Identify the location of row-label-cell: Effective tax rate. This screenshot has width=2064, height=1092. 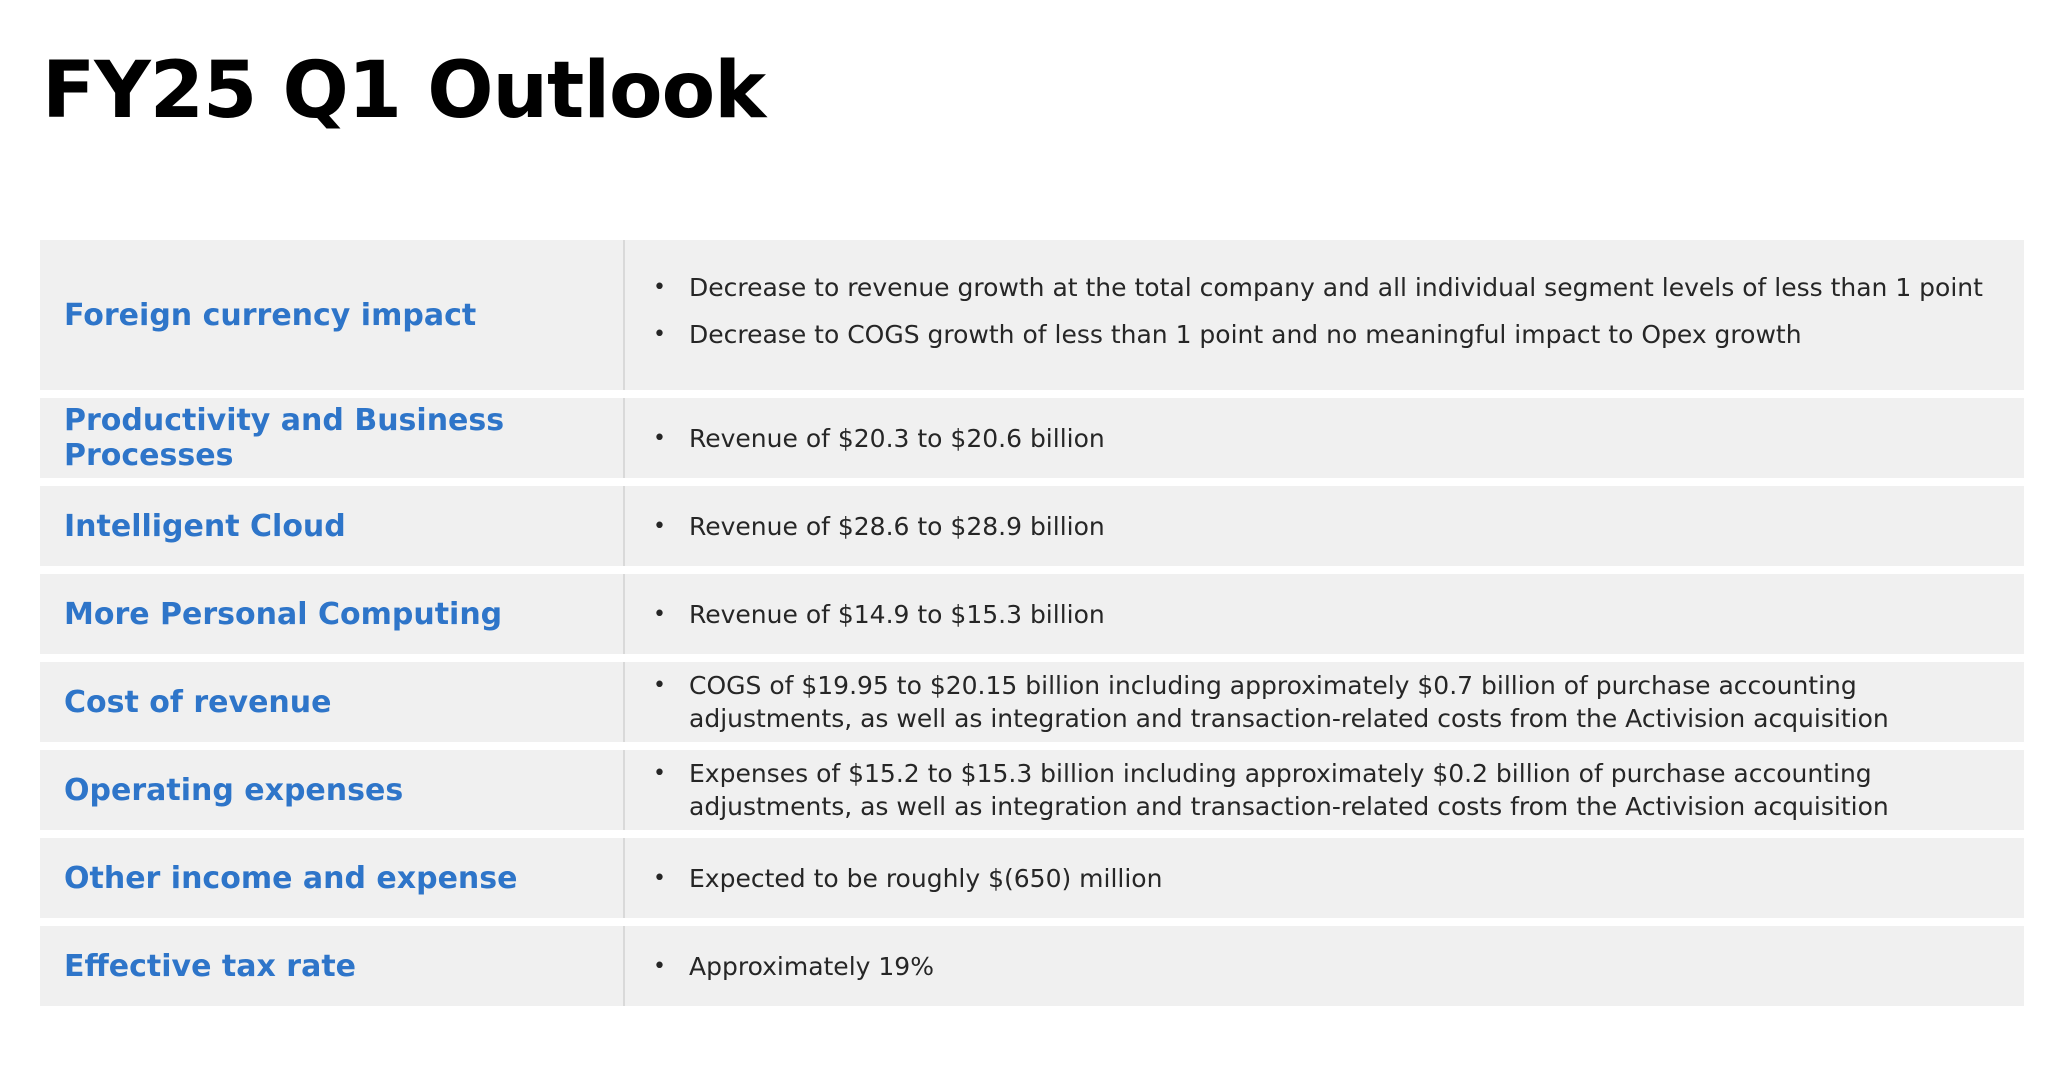
(332, 966).